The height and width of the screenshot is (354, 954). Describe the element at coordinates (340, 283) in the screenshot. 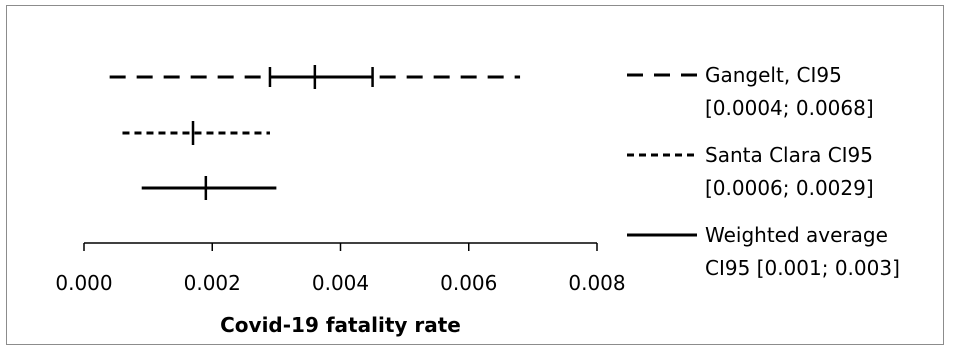

I see `x-tick-label: 0.004` at that location.